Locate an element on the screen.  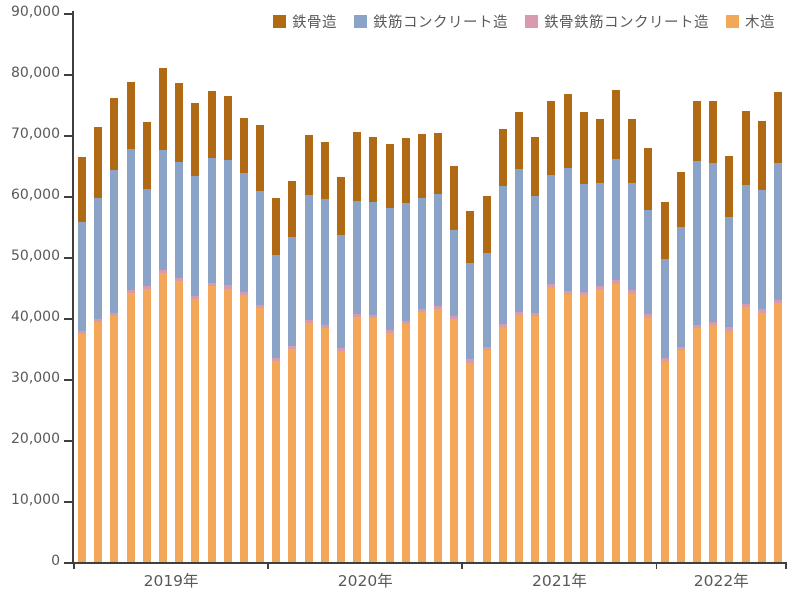
y-axis-label: 10,000 is located at coordinates (35, 500).